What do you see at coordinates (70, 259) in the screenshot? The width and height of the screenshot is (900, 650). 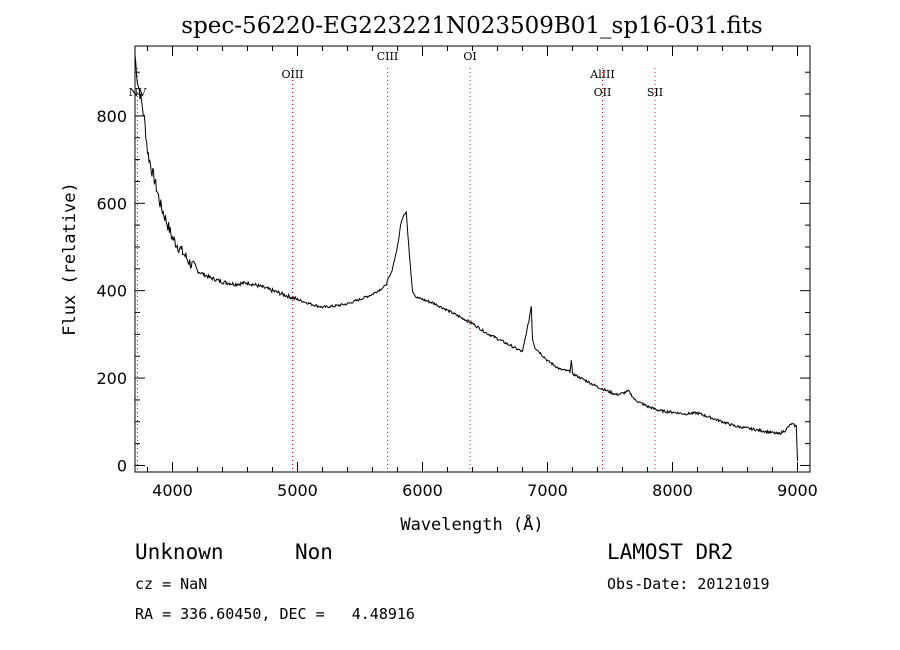 I see `y-axis-label: Flux (relative)` at bounding box center [70, 259].